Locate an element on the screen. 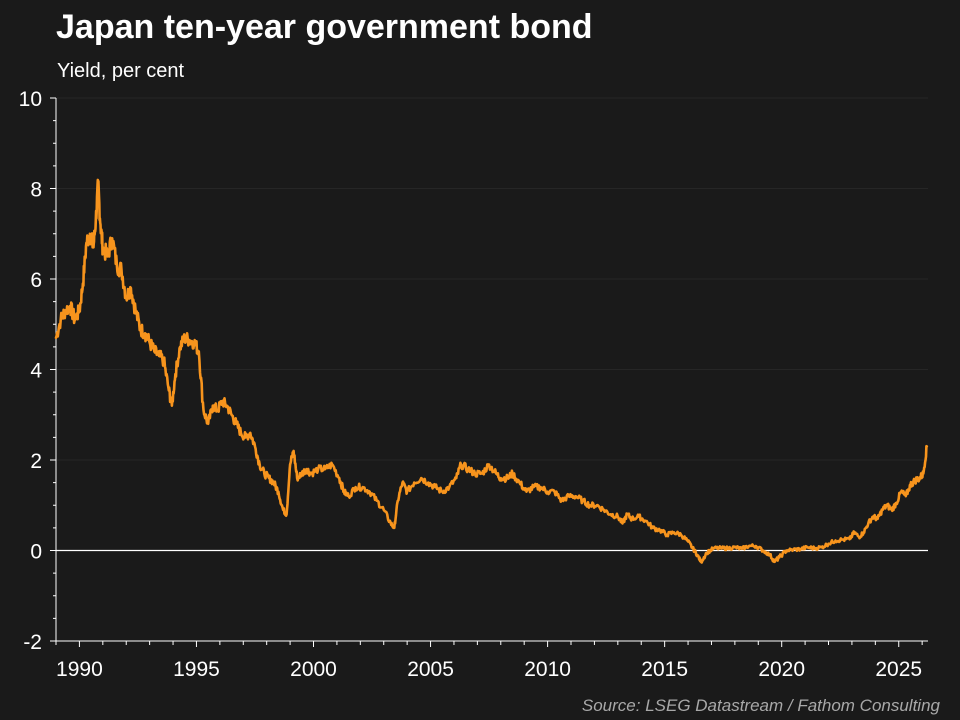 The width and height of the screenshot is (960, 720). y-tick-label: 6 is located at coordinates (36, 280).